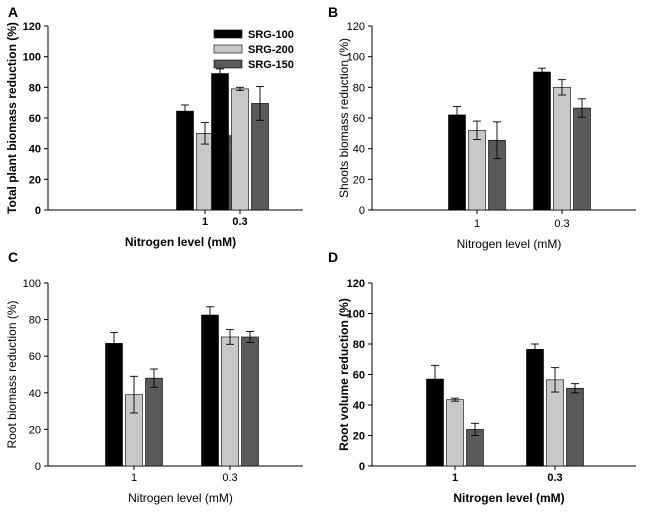 Image resolution: width=650 pixels, height=515 pixels. What do you see at coordinates (271, 35) in the screenshot?
I see `legend-label: SRG-100` at bounding box center [271, 35].